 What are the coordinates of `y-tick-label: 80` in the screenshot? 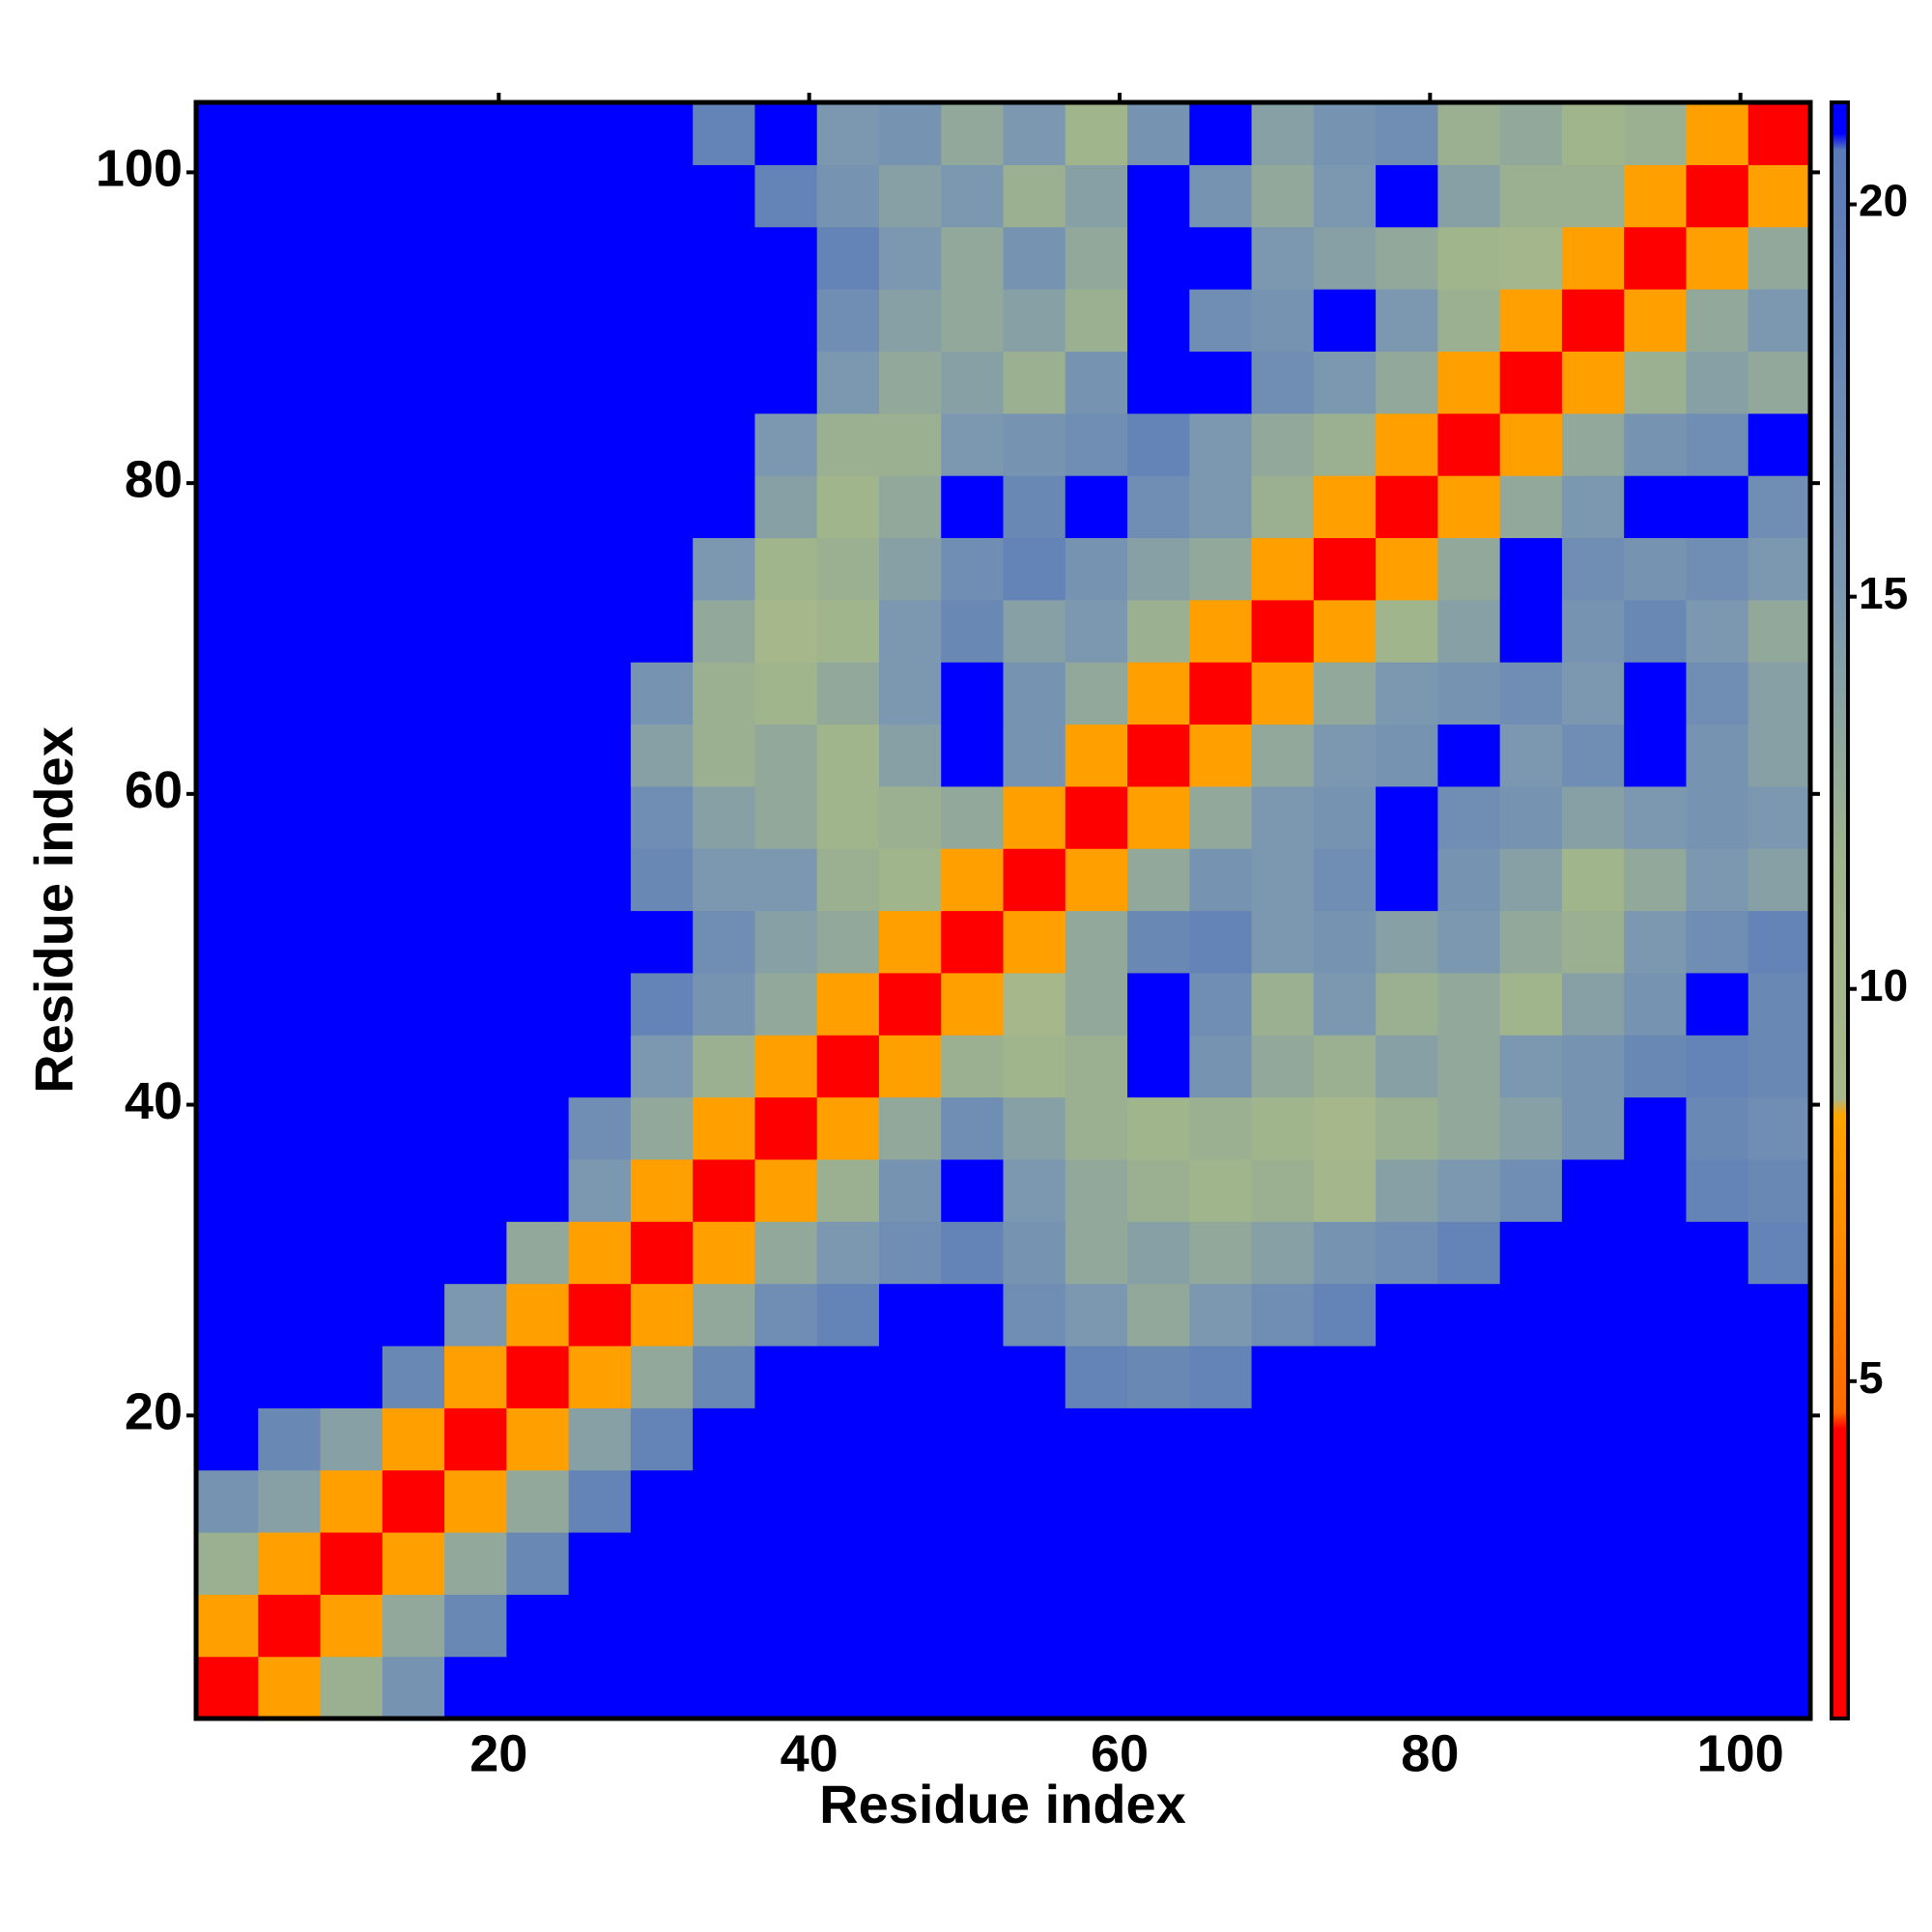 It's located at (154, 479).